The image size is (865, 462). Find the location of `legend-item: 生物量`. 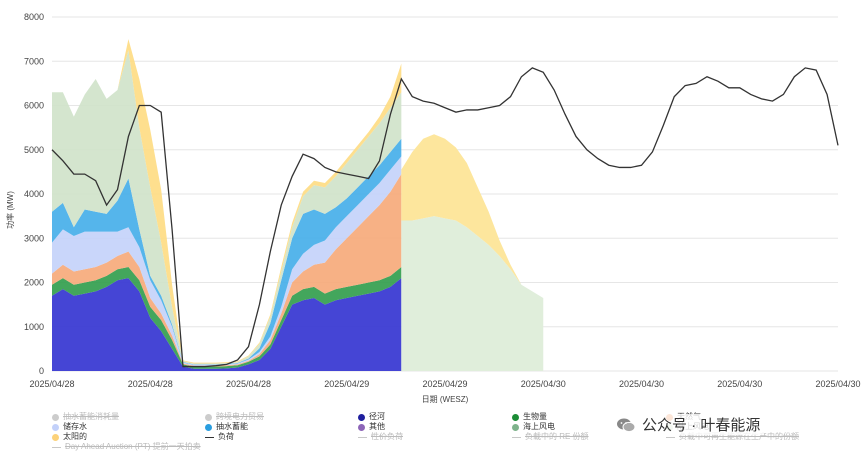

legend-item: 生物量 is located at coordinates (529, 417).